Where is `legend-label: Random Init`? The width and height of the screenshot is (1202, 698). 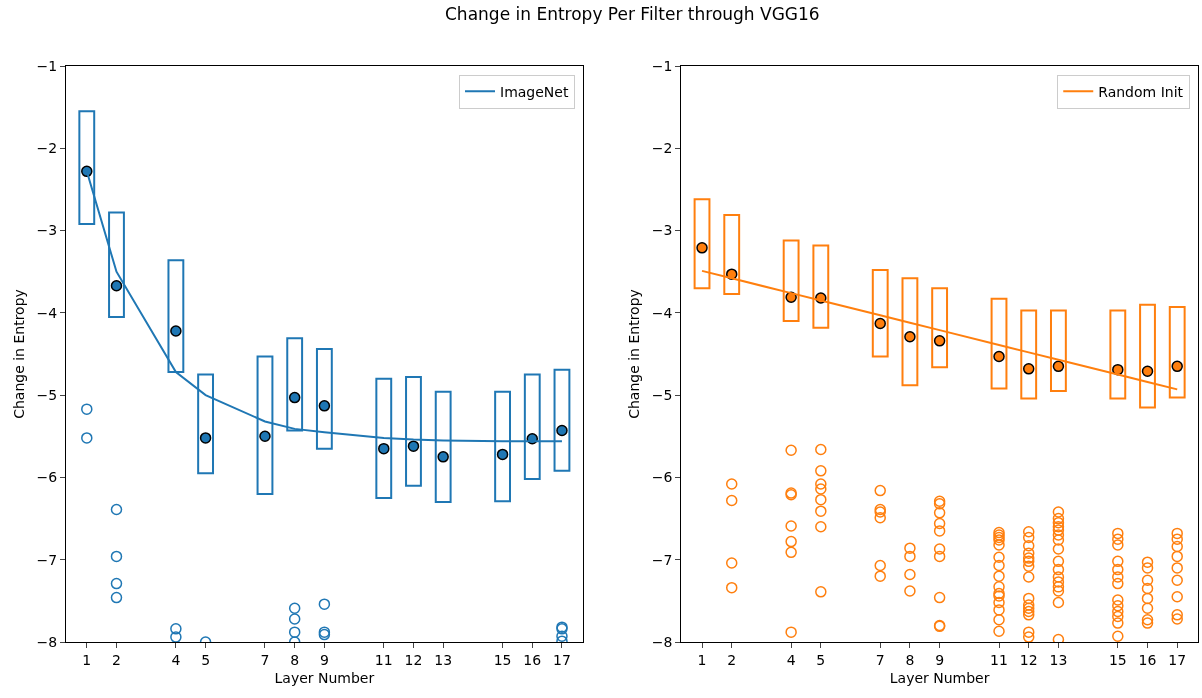
legend-label: Random Init is located at coordinates (1141, 91).